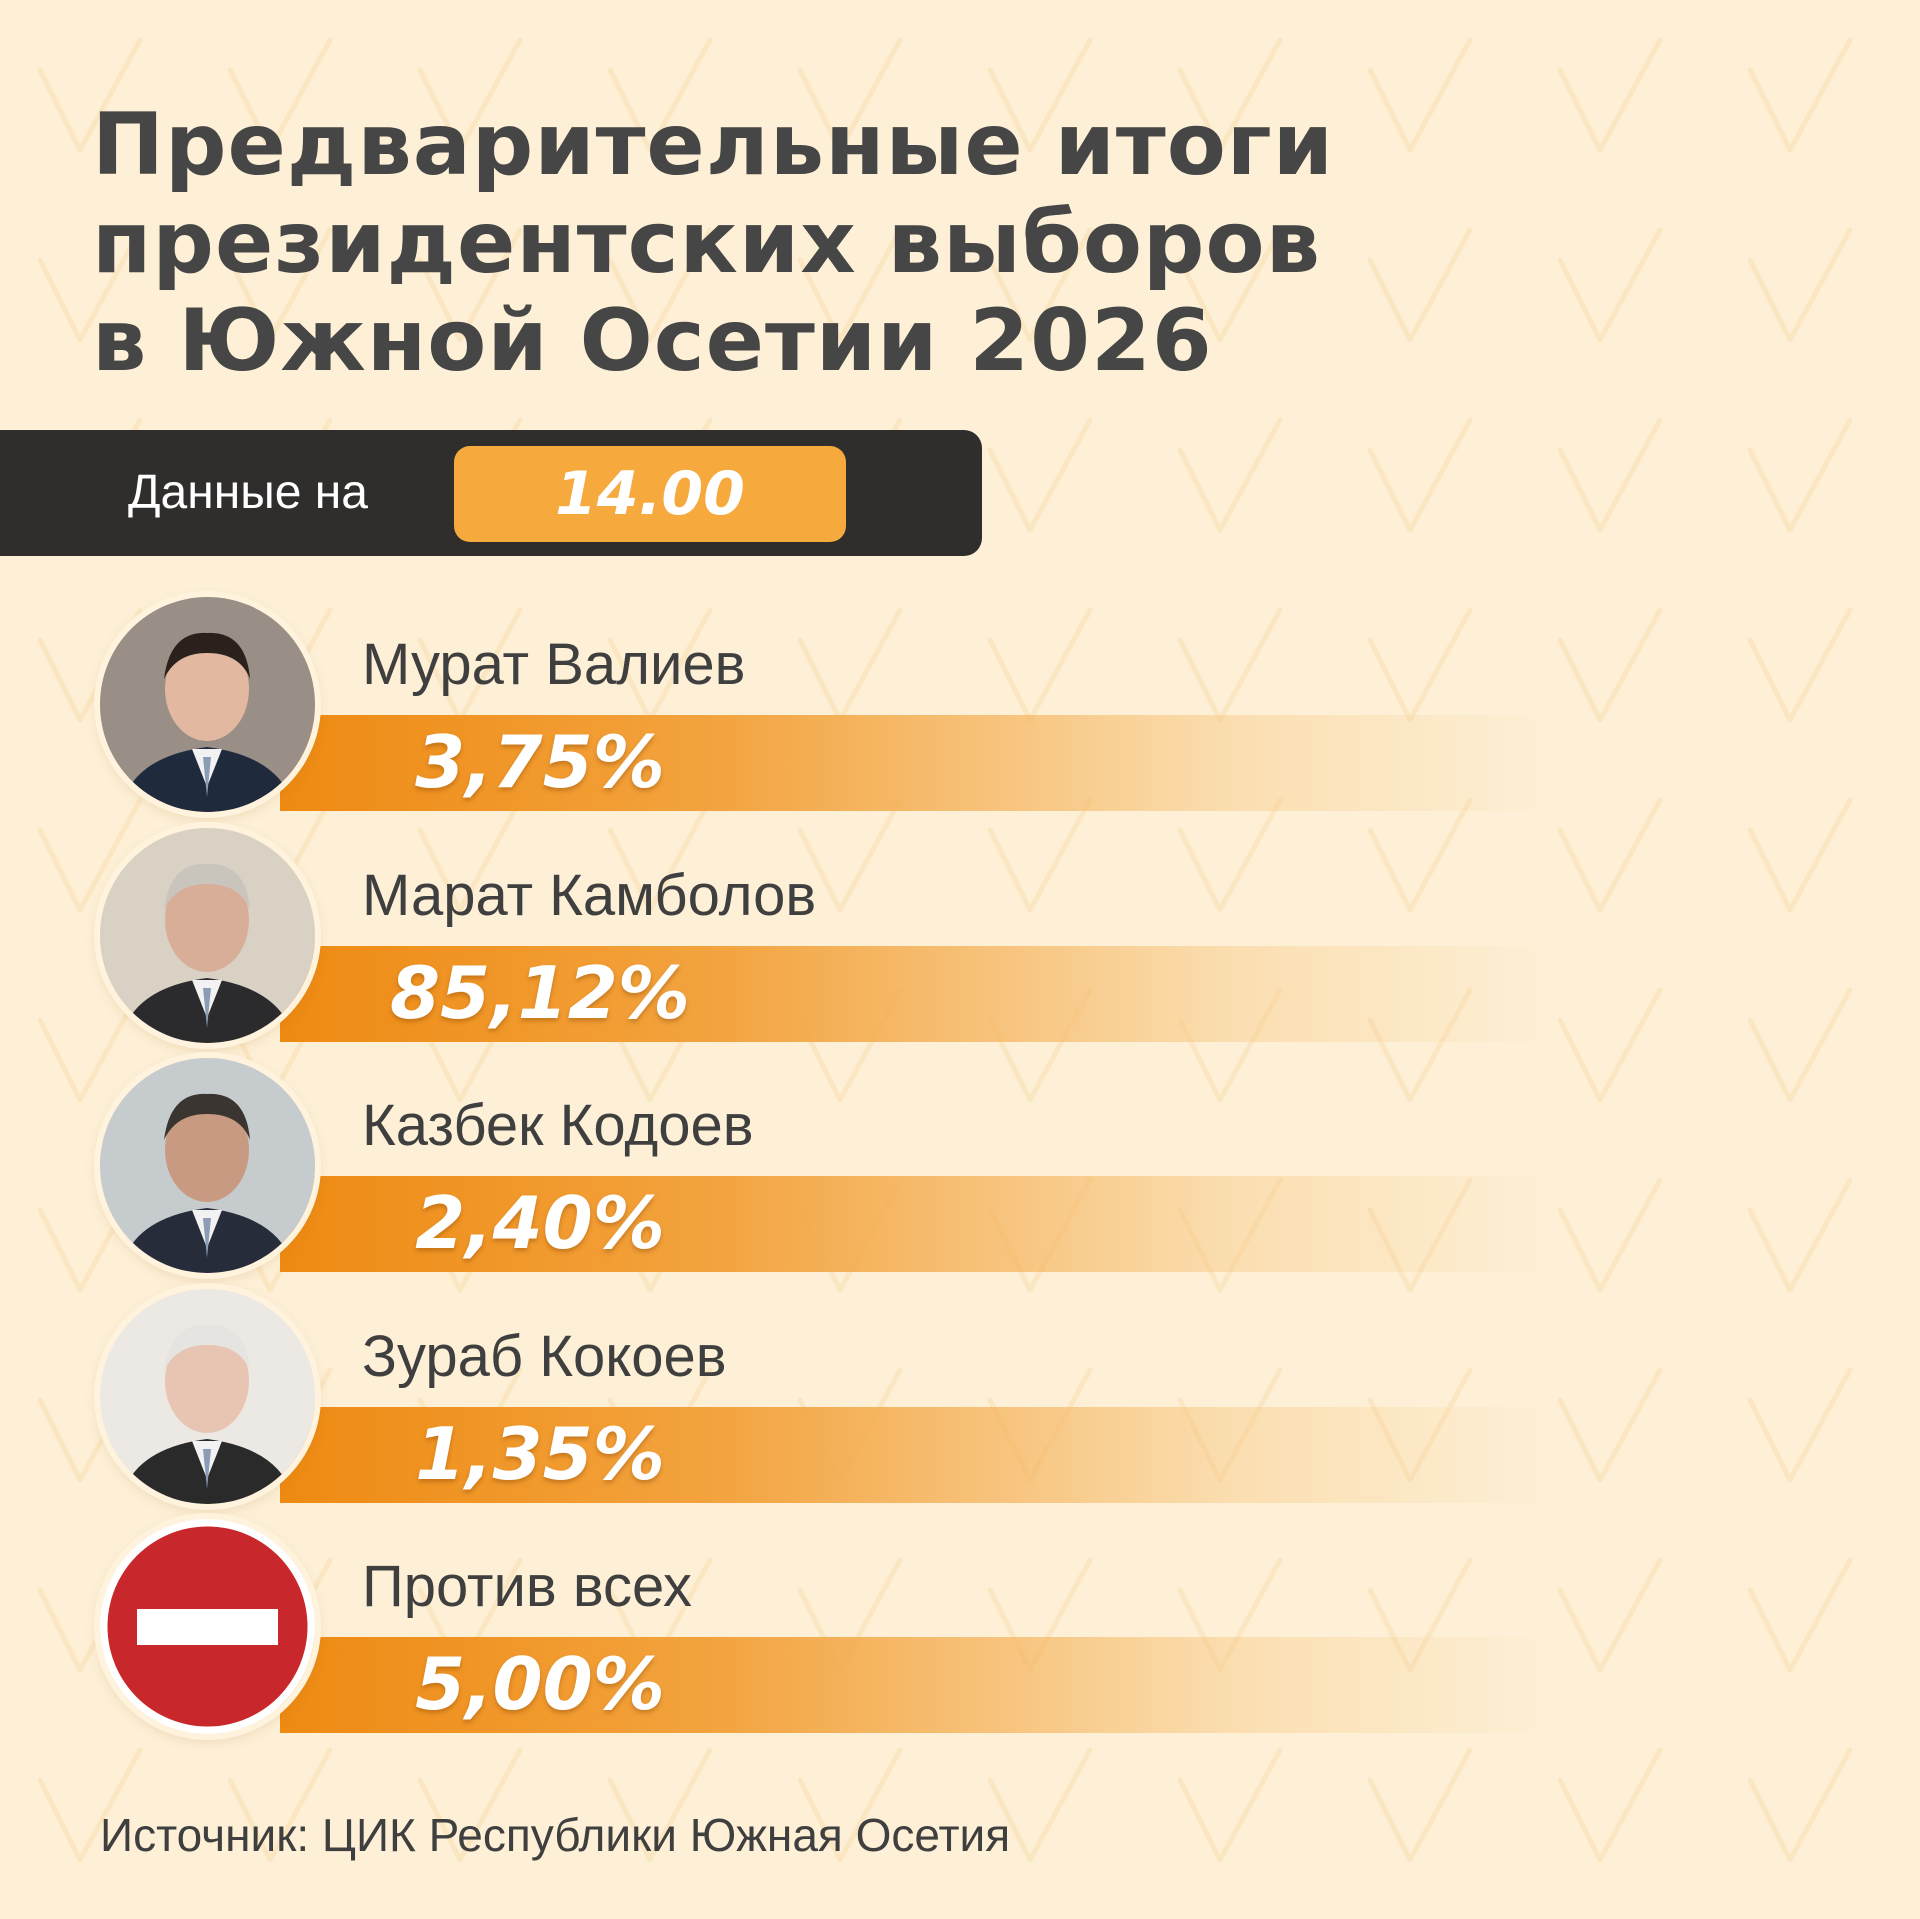  I want to click on candidate-name: Казбек Кодоев, so click(558, 1125).